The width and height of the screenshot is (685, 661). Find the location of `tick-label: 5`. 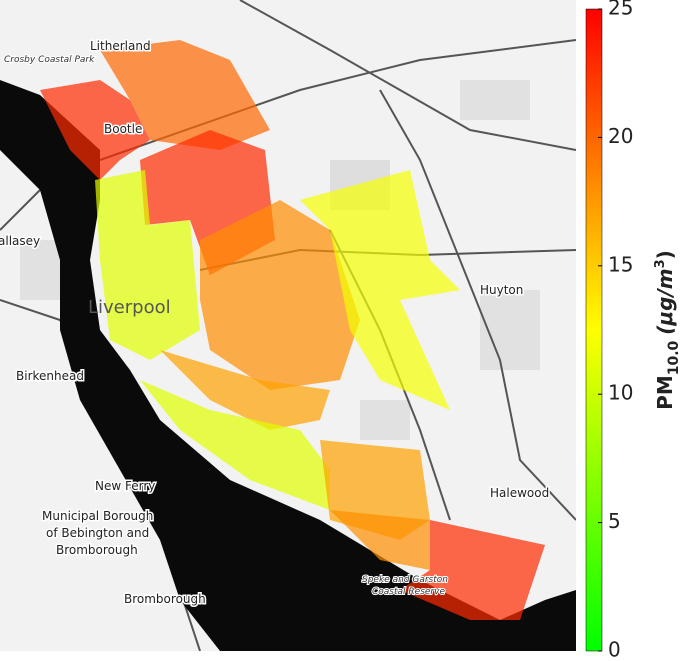

tick-label: 5 is located at coordinates (614, 521).